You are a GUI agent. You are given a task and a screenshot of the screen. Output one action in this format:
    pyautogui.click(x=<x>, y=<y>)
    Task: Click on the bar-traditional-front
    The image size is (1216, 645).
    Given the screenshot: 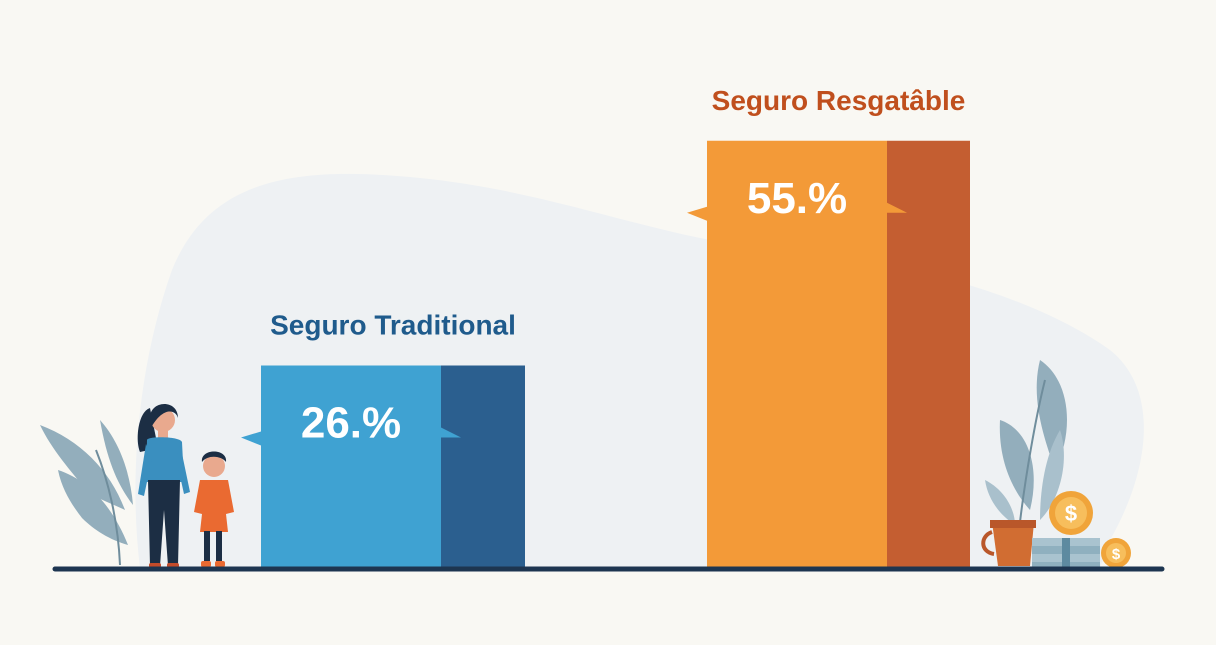 What is the action you would take?
    pyautogui.click(x=351, y=466)
    